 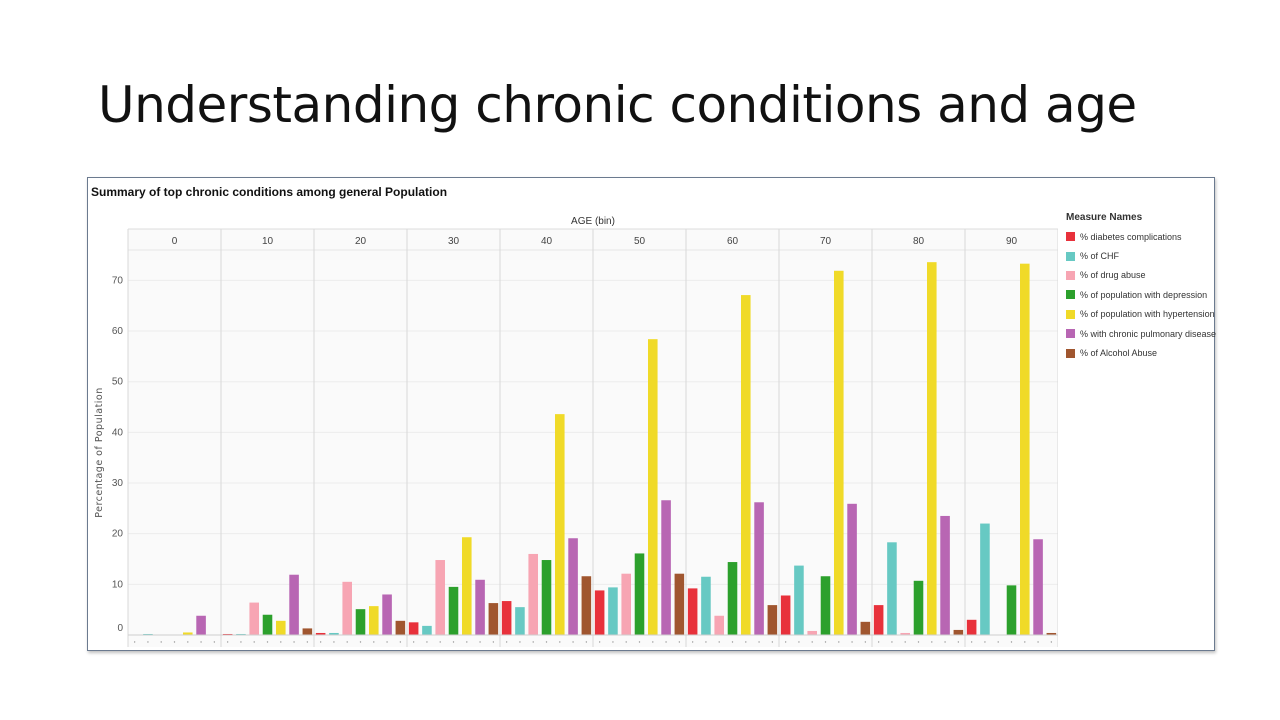 I want to click on legend-label: % with chronic pulmonary disease, so click(x=1148, y=333).